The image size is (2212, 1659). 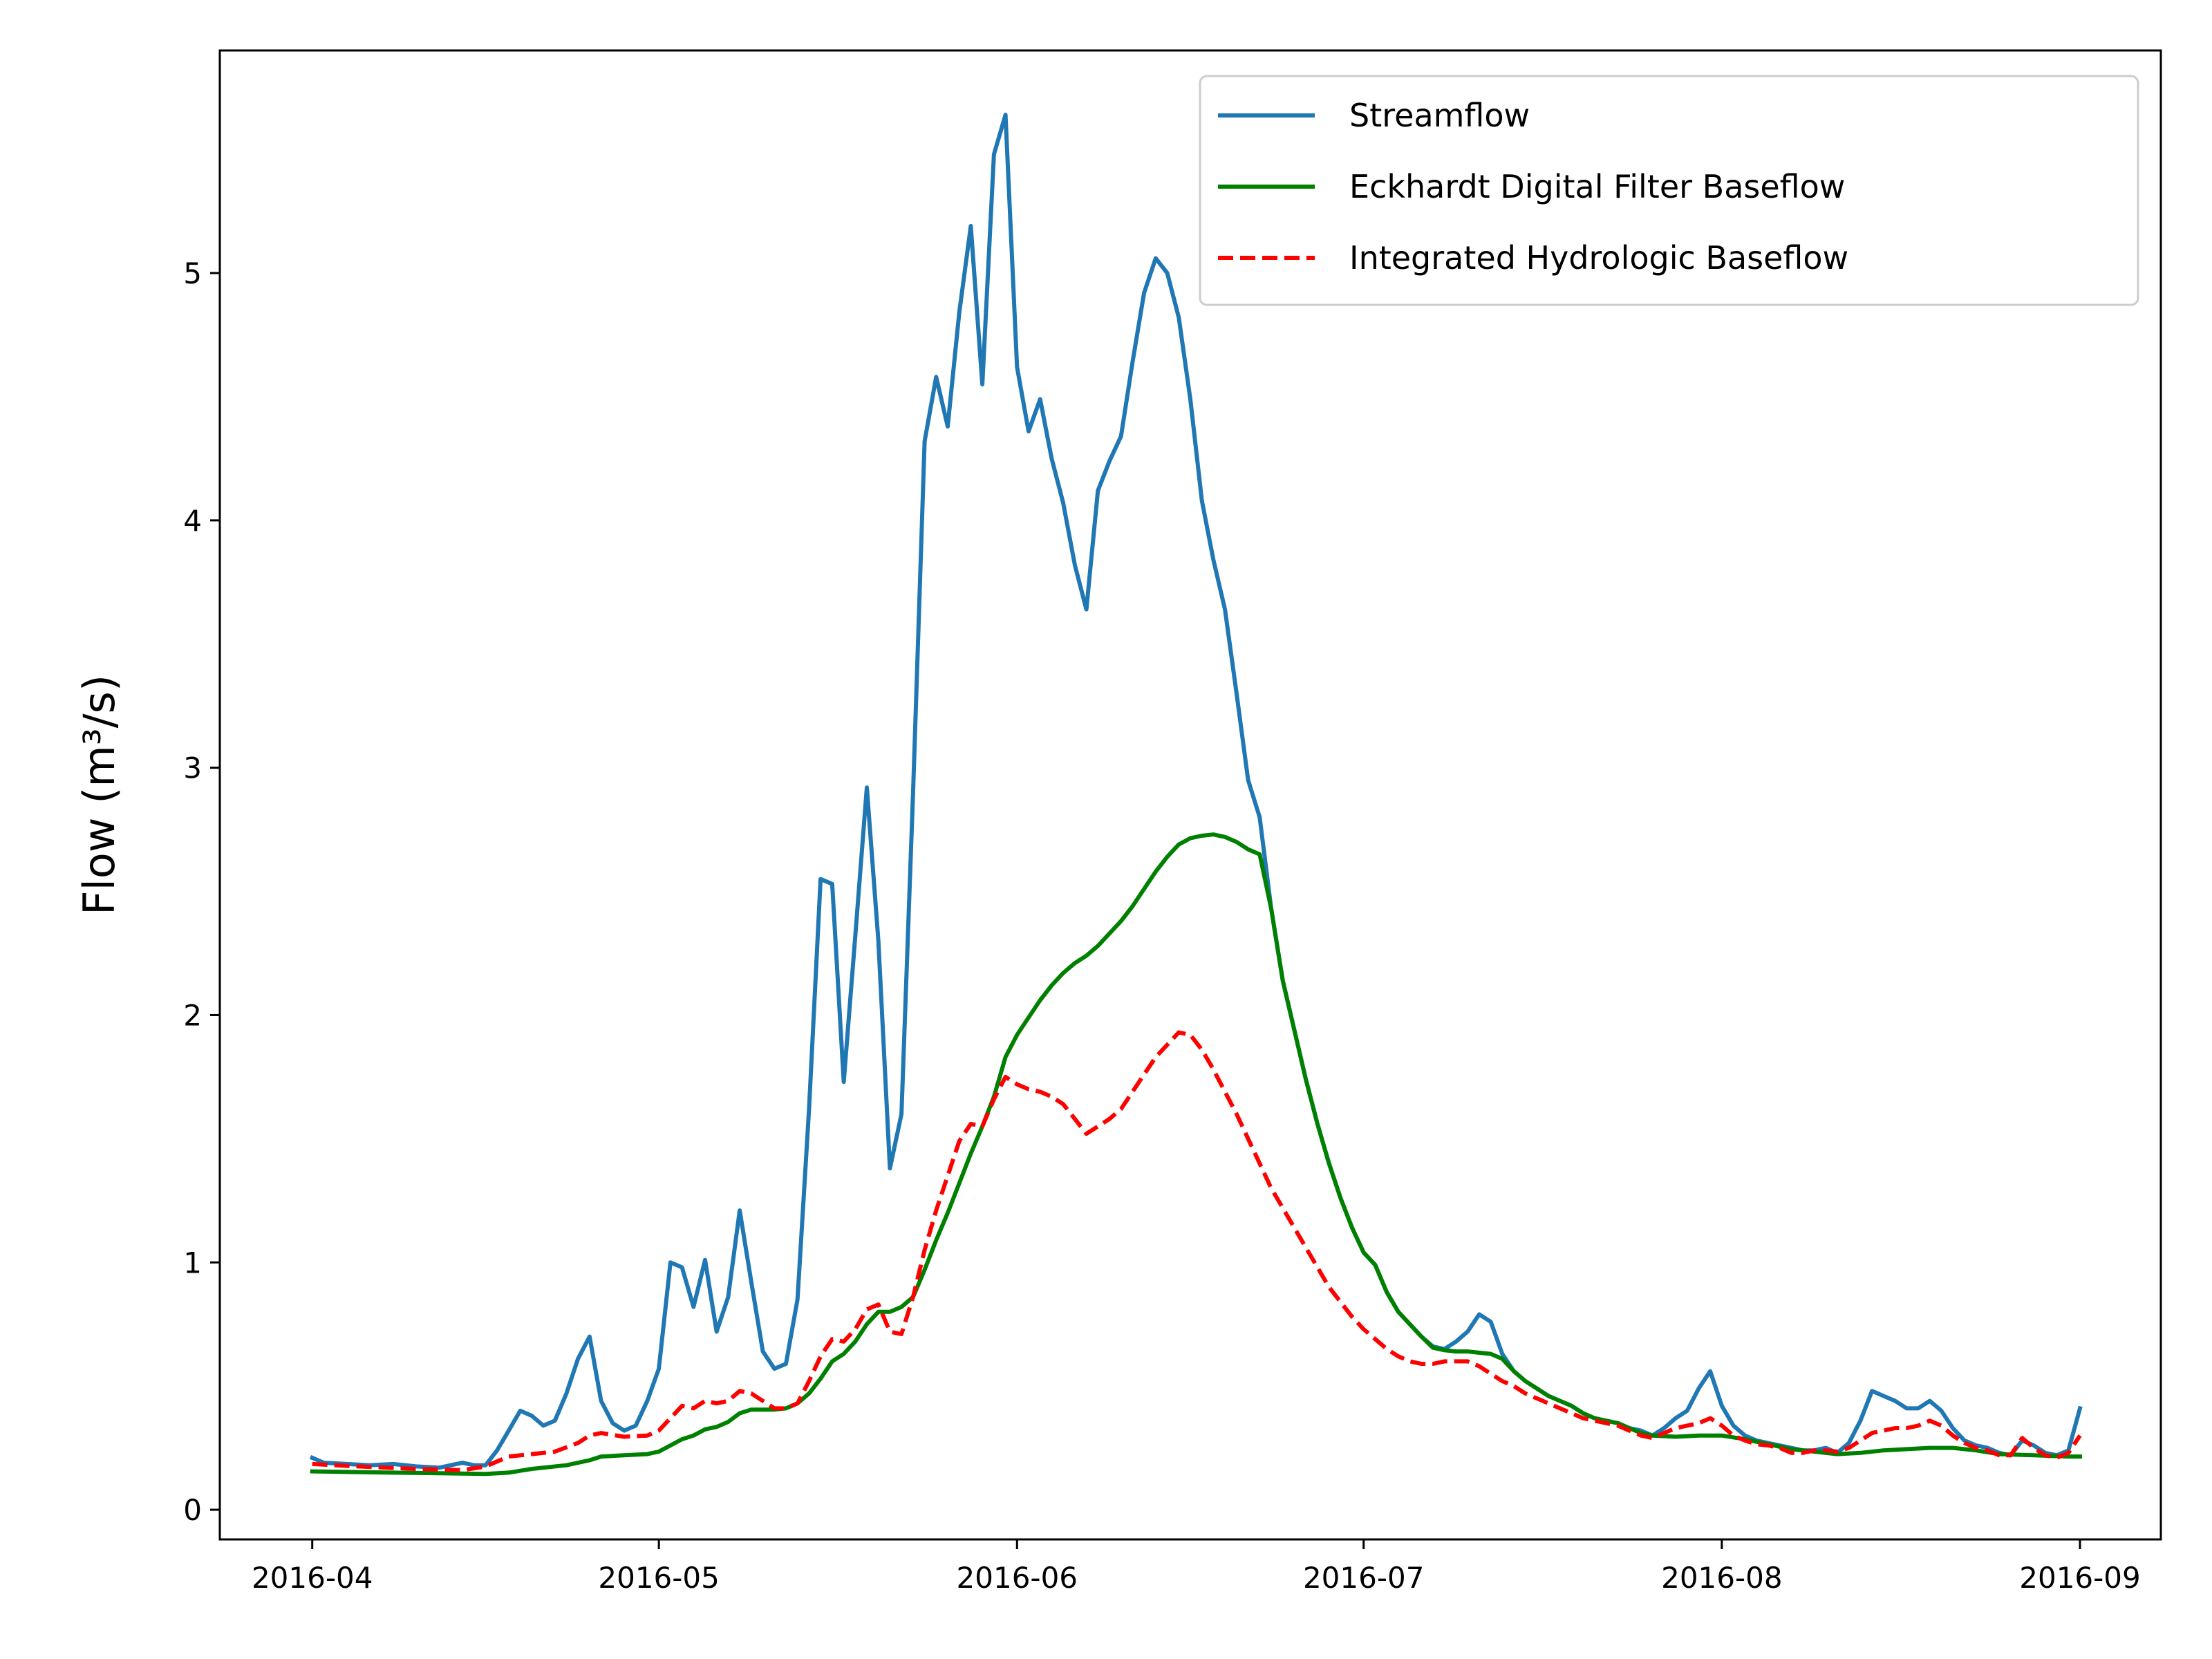 What do you see at coordinates (1440, 116) in the screenshot?
I see `legend-label: Streamflow` at bounding box center [1440, 116].